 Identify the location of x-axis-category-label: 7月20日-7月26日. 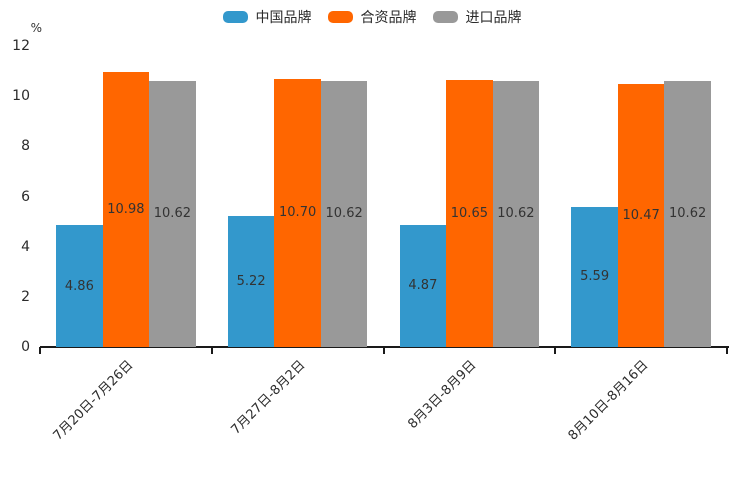
(93, 400).